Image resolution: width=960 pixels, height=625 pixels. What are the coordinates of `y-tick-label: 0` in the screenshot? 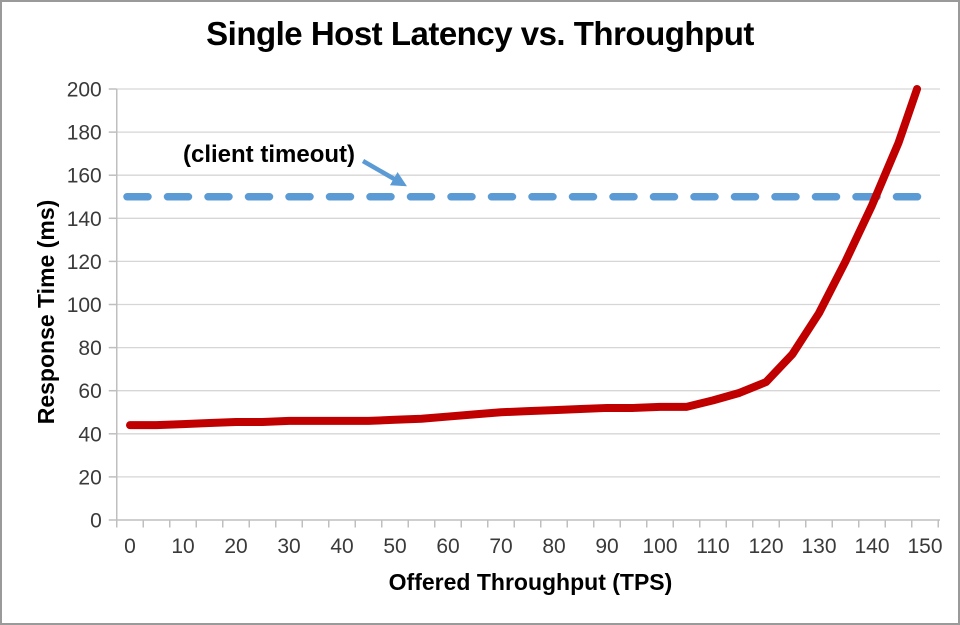 It's located at (96, 521).